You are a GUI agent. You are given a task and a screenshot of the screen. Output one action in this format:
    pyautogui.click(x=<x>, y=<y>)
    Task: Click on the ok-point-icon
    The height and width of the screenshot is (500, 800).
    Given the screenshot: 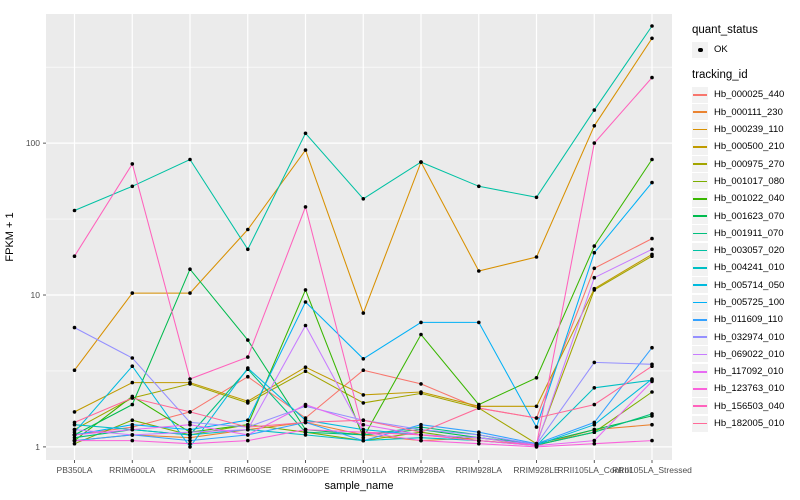 What is the action you would take?
    pyautogui.click(x=700, y=50)
    